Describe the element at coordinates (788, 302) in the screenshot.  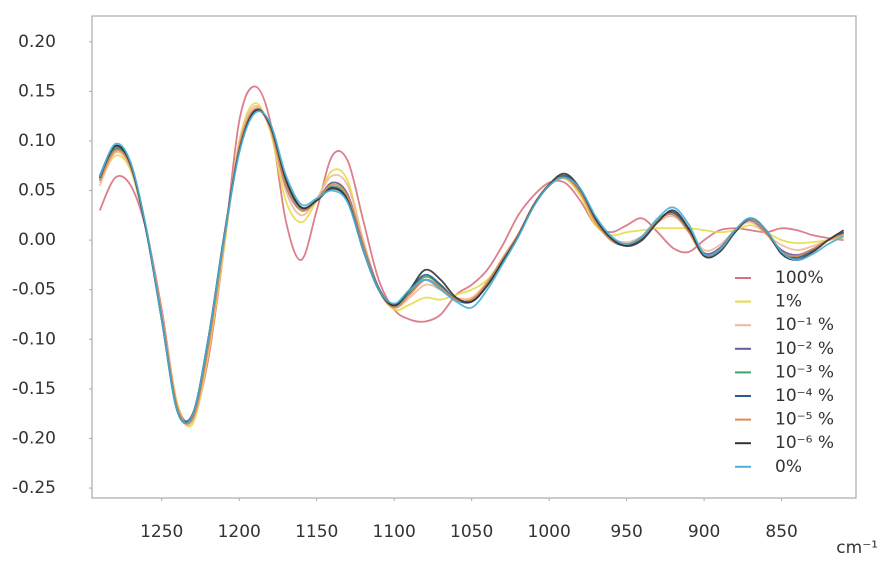
I see `legend-label: 1%` at that location.